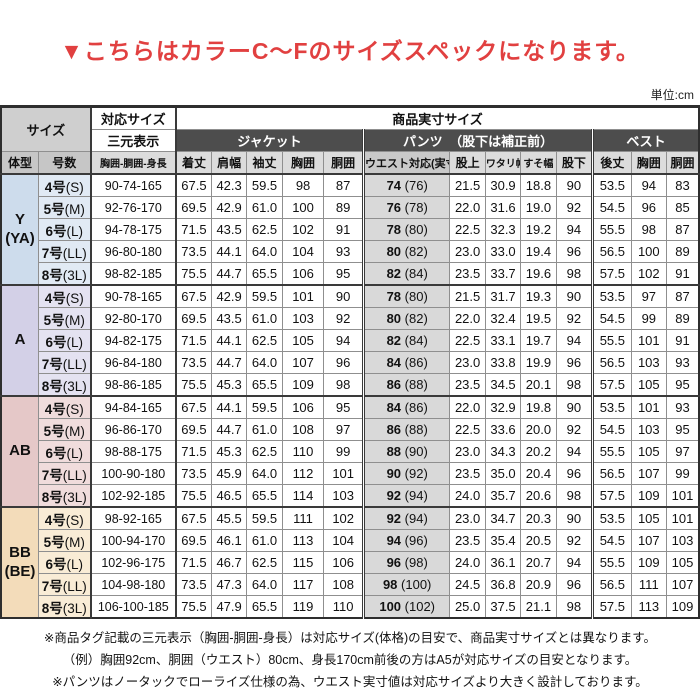  Describe the element at coordinates (343, 251) in the screenshot. I see `jacket-value-cell: 93` at that location.